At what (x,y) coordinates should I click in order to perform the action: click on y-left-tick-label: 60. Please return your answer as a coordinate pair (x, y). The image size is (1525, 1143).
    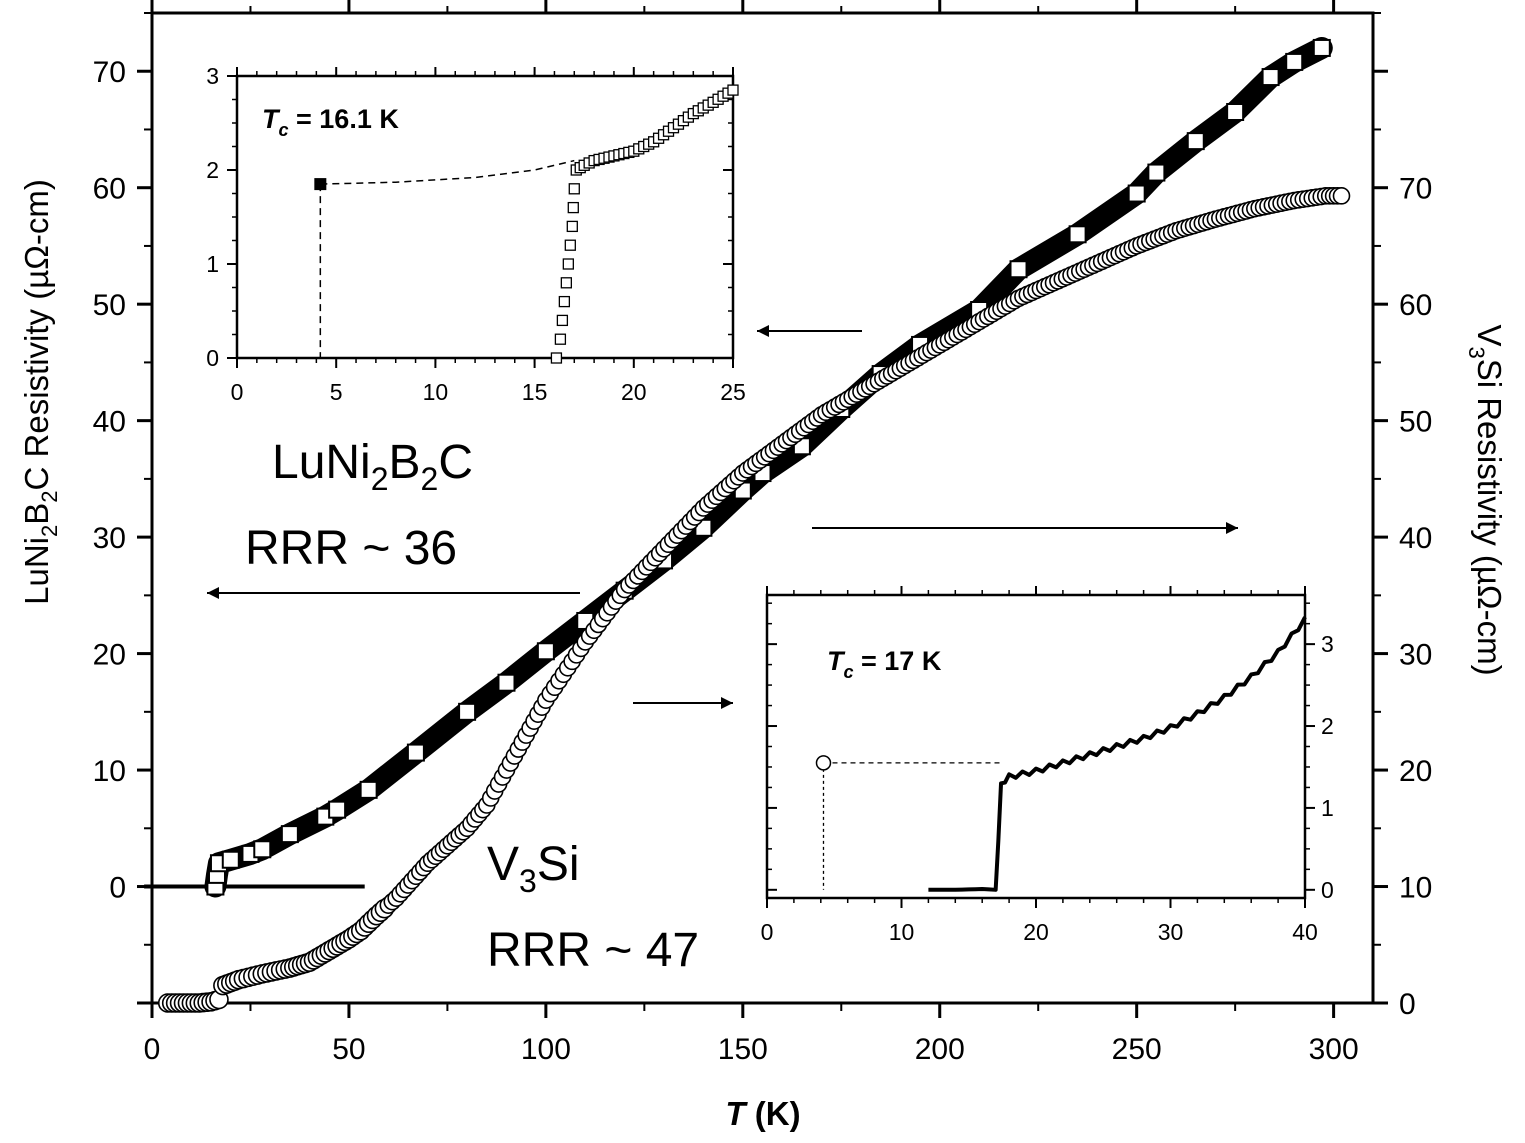
    Looking at the image, I should click on (109, 189).